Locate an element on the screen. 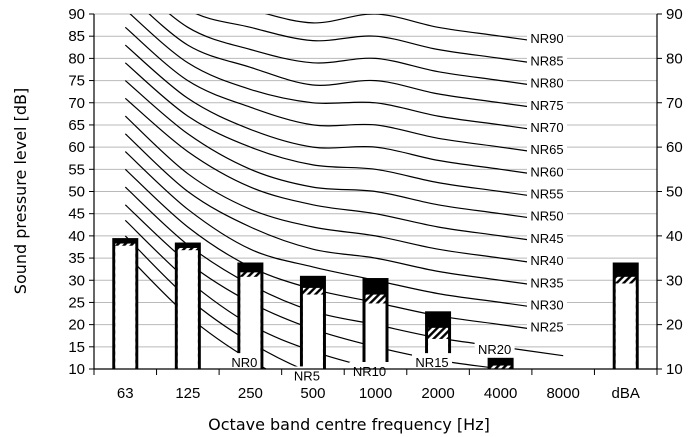 The height and width of the screenshot is (437, 700). y-tick-label: 30 is located at coordinates (76, 280).